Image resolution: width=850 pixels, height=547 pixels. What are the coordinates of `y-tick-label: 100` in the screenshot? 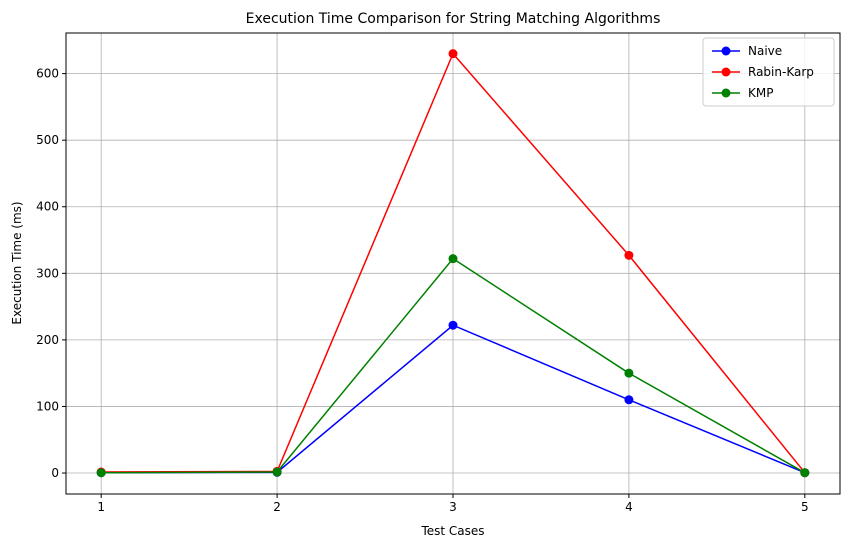 It's located at (47, 406).